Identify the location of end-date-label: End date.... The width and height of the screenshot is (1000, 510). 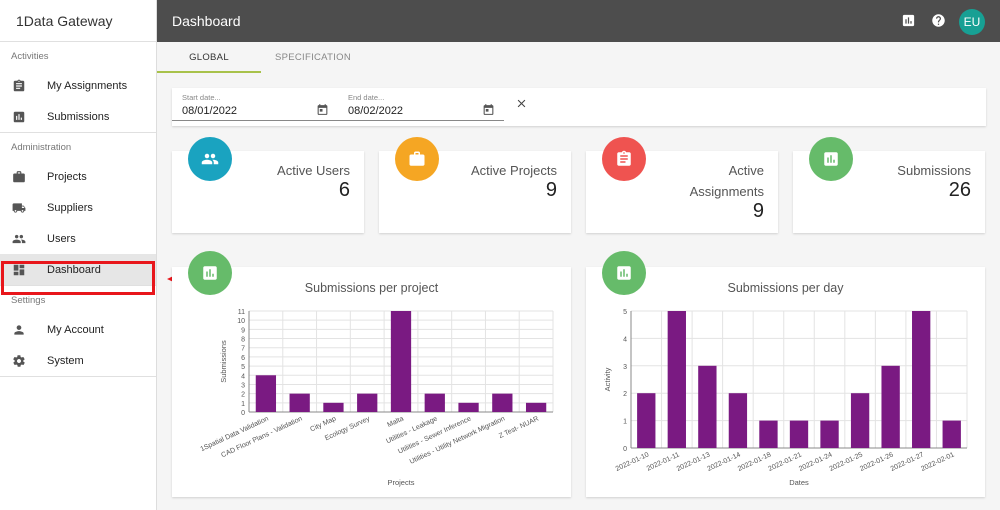
(366, 97).